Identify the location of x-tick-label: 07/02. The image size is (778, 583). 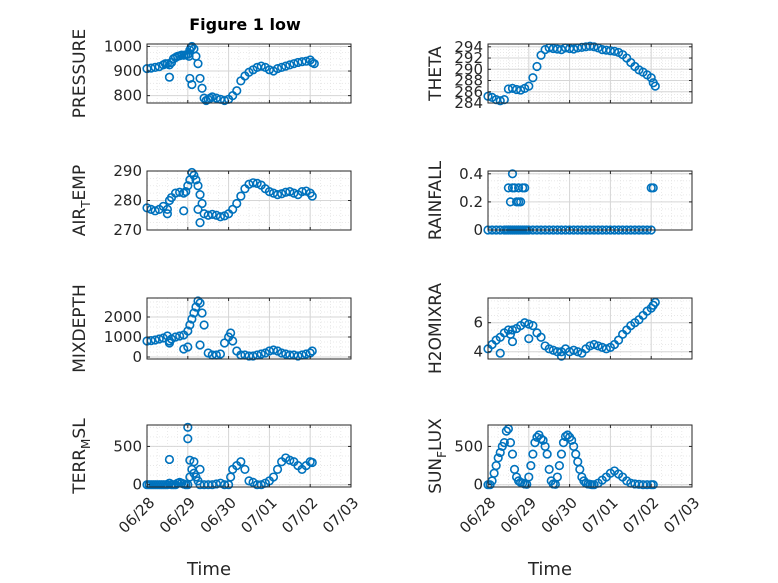
(640, 515).